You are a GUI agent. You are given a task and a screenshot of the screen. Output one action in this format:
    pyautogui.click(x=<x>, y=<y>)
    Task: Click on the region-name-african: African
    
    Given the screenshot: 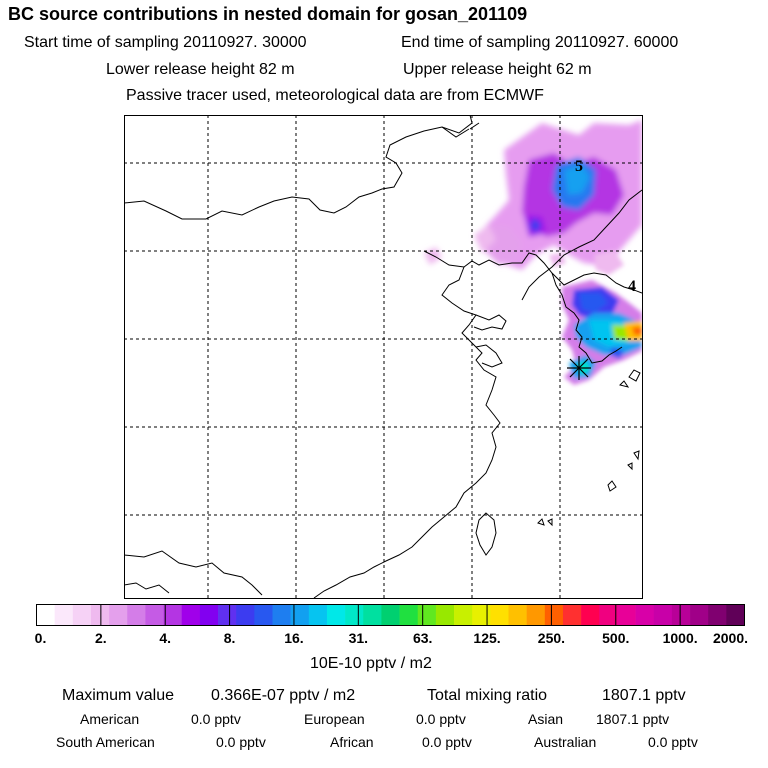 What is the action you would take?
    pyautogui.click(x=352, y=742)
    